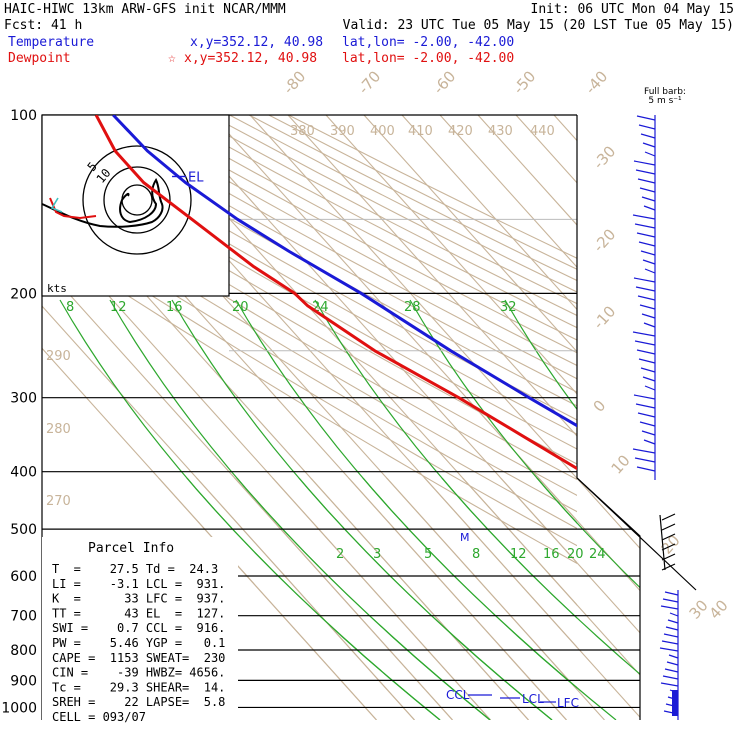  I want to click on mixing-ratio-label: 2, so click(340, 554).